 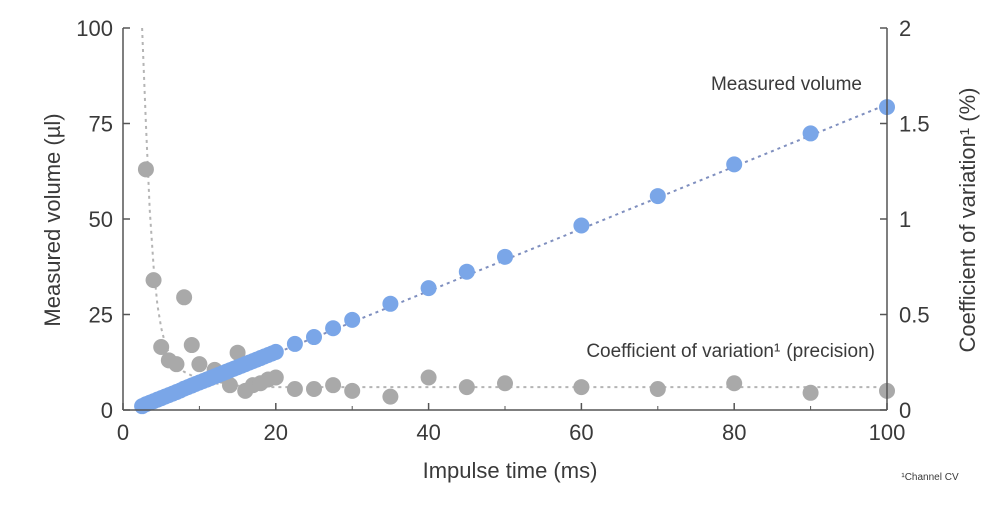 What do you see at coordinates (786, 84) in the screenshot?
I see `annotation-measured-volume: Measured volume` at bounding box center [786, 84].